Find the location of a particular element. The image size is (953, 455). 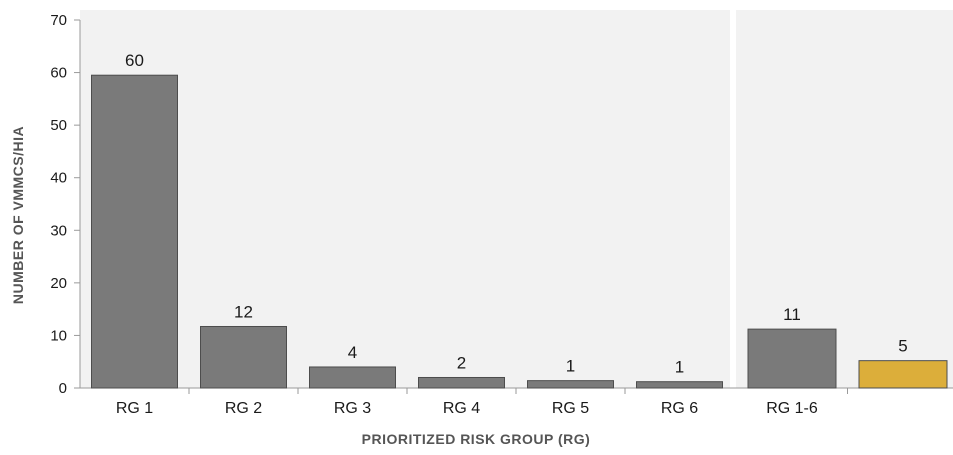

x-tick-label: RG 5 is located at coordinates (570, 408).